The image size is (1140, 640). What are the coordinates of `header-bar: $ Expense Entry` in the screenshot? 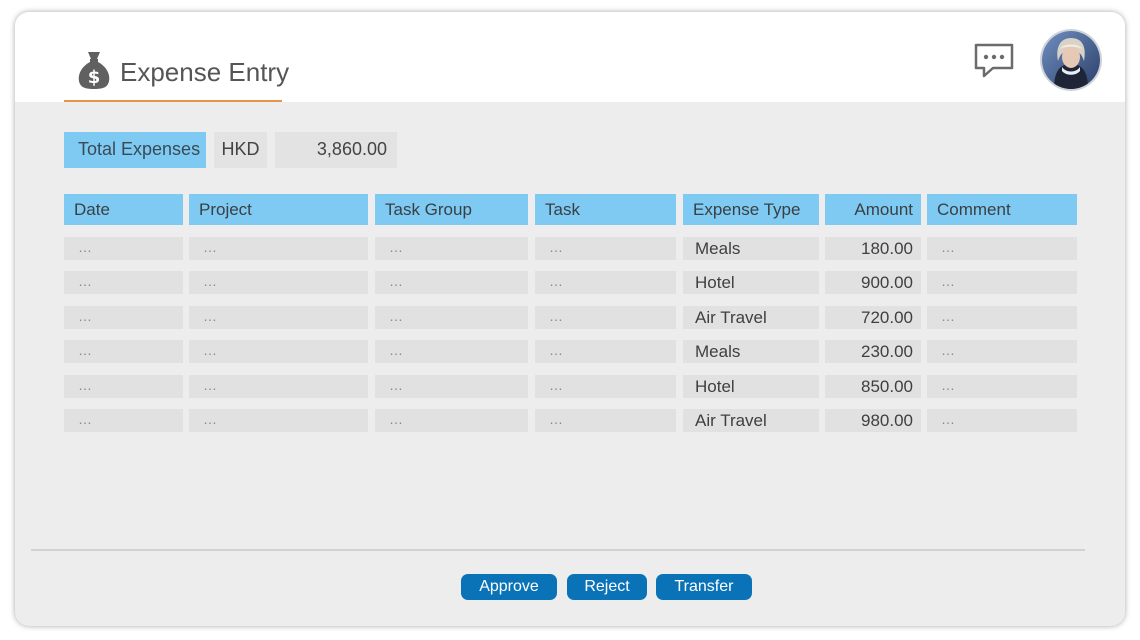 It's located at (570, 57).